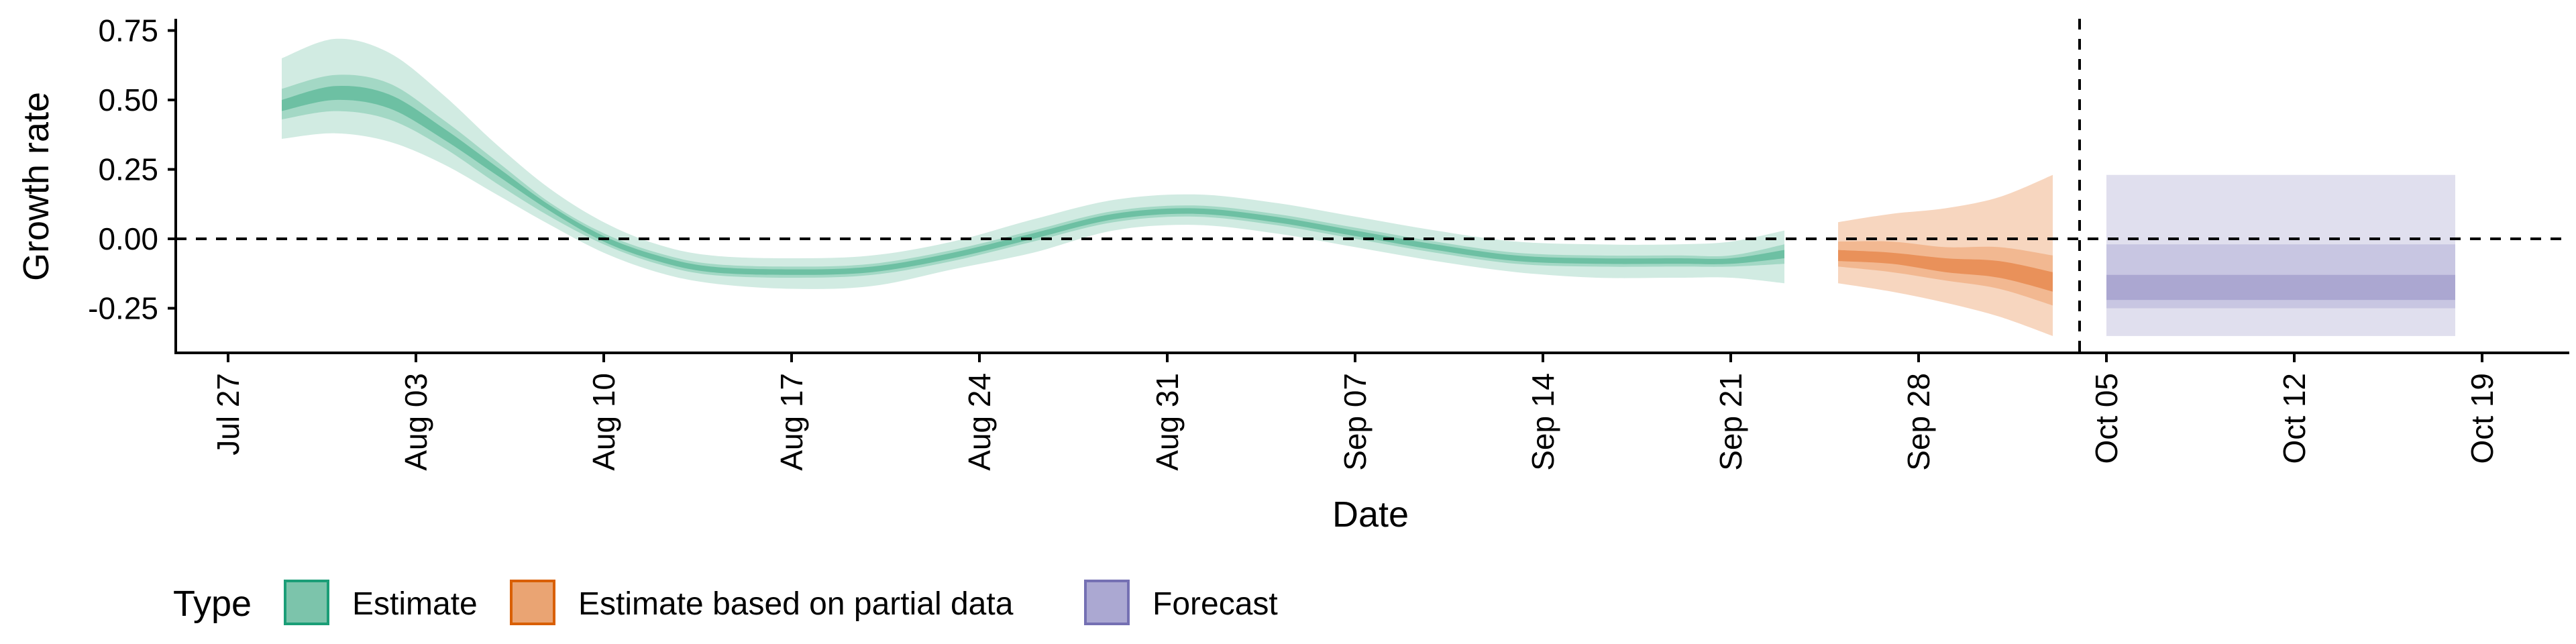  I want to click on legend-item-estimate: Estimate, so click(381, 602).